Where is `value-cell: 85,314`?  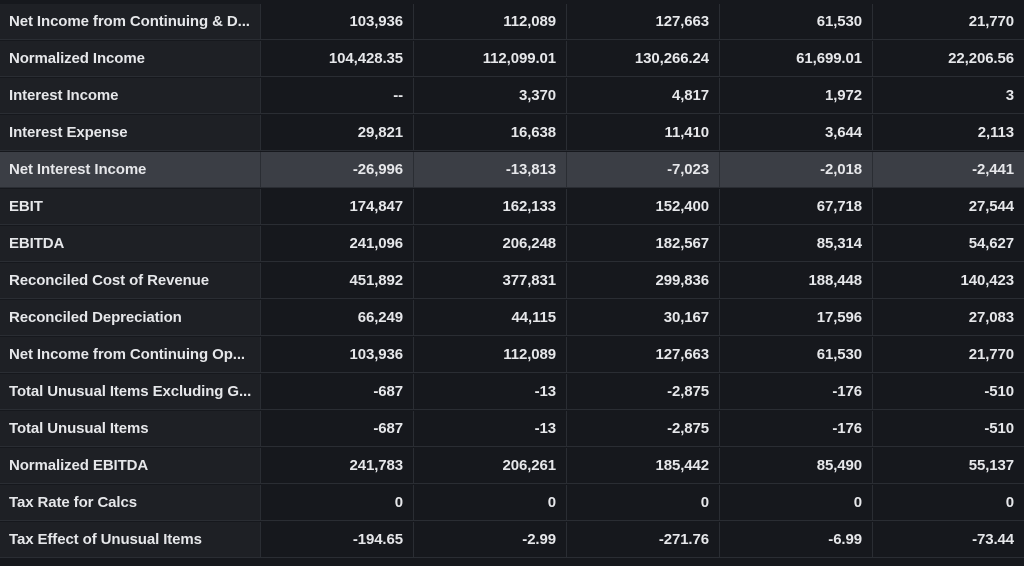
value-cell: 85,314 is located at coordinates (796, 243).